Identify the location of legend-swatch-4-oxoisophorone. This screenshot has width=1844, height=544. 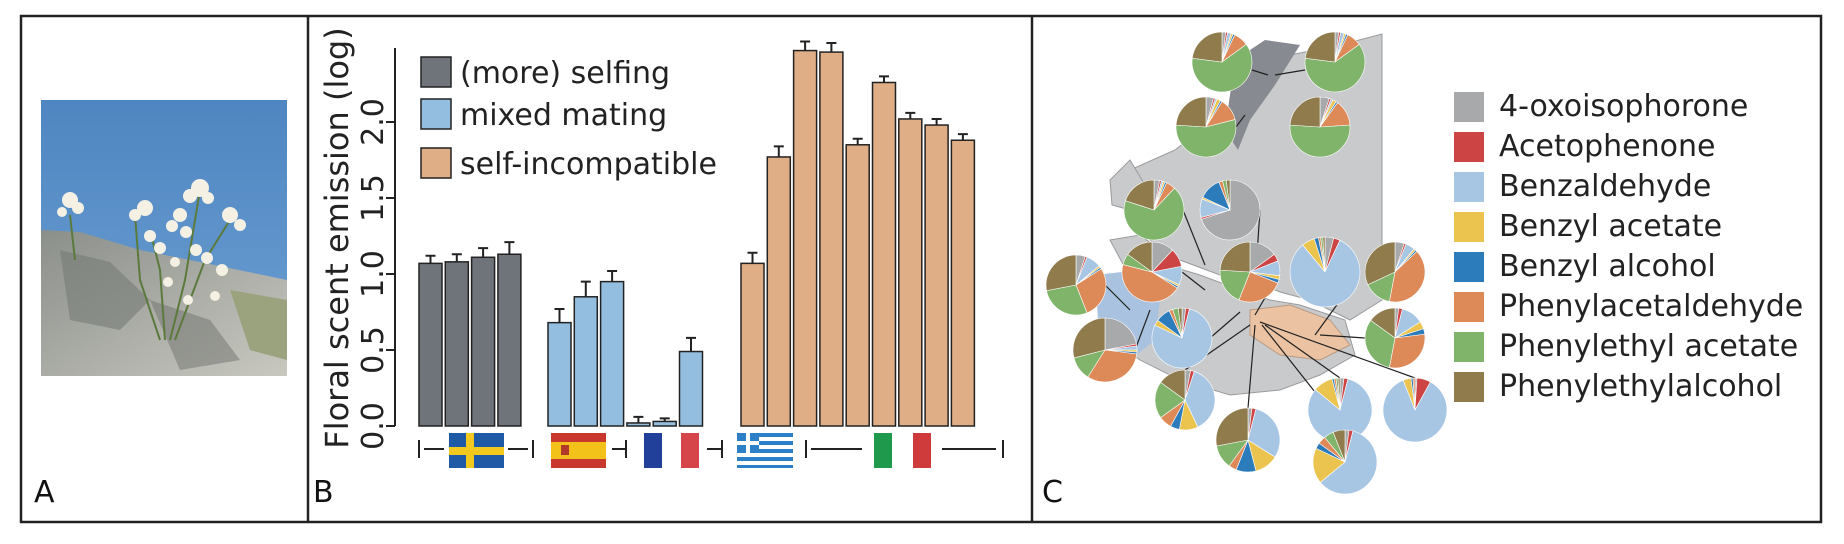
(1469, 107).